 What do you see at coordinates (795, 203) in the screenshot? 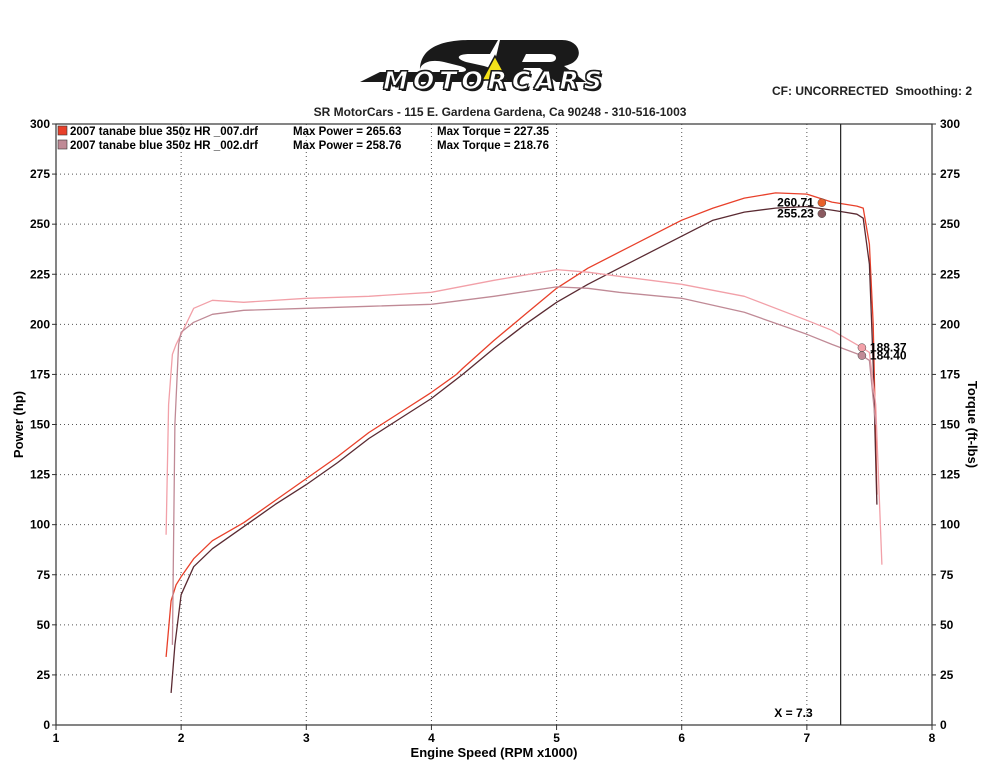
I see `data-label: 260.71` at bounding box center [795, 203].